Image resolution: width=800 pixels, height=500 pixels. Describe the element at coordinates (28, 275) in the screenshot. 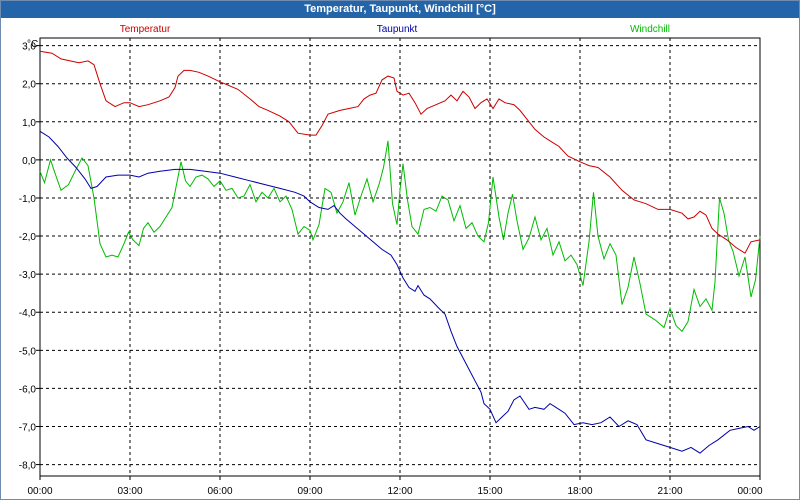

I see `y-tick-label: -3,0` at that location.